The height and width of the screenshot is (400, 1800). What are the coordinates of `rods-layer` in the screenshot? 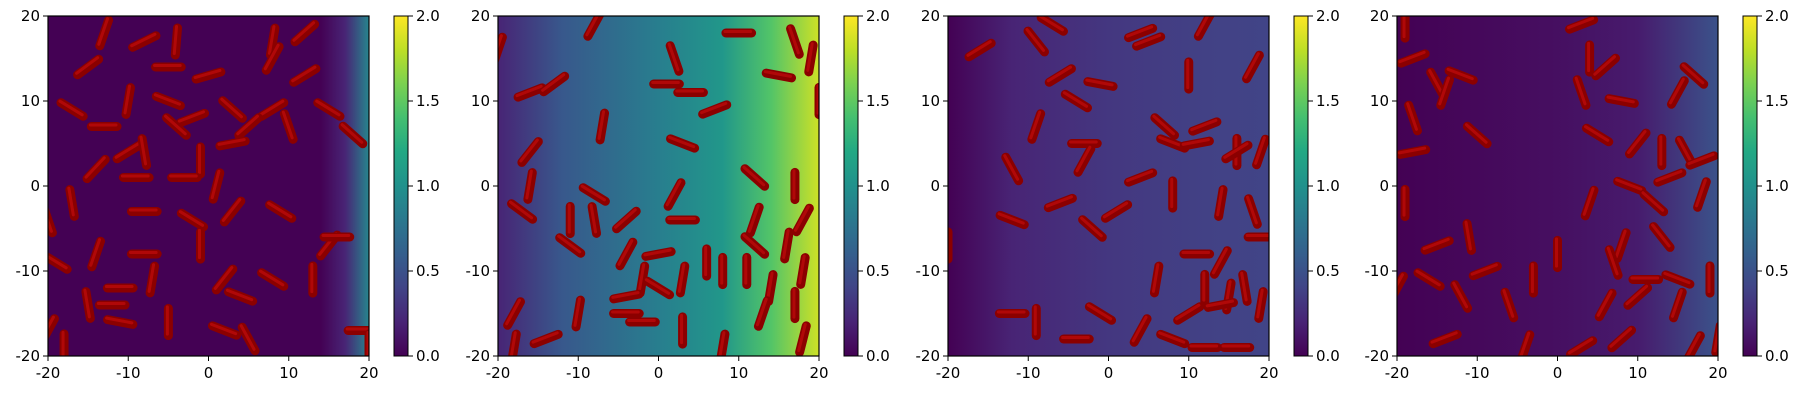 It's located at (1108, 184).